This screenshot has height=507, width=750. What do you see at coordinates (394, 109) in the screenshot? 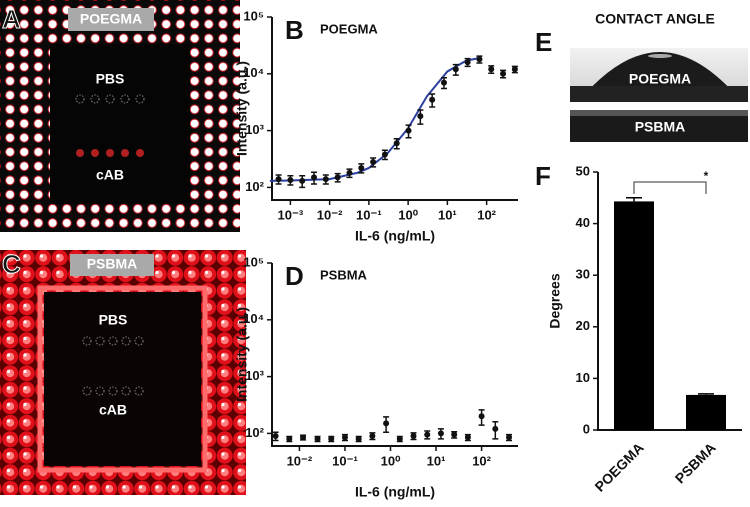
I see `axis` at bounding box center [394, 109].